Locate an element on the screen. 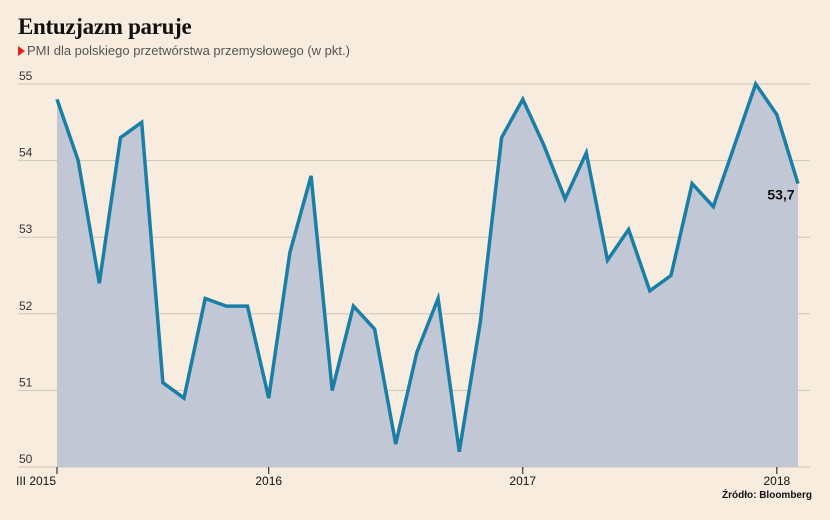 The width and height of the screenshot is (830, 520). x-tick-label: 2016 is located at coordinates (268, 481).